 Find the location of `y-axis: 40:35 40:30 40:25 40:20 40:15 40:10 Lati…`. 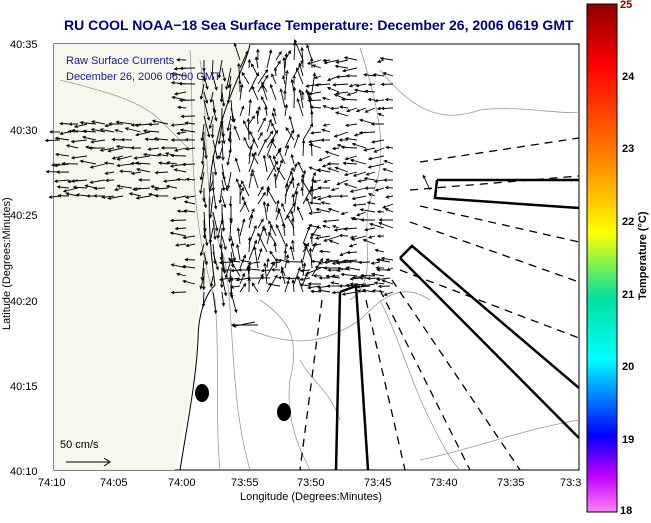

y-axis: 40:35 40:30 40:25 40:20 40:15 40:10 Lati… is located at coordinates (19, 258).